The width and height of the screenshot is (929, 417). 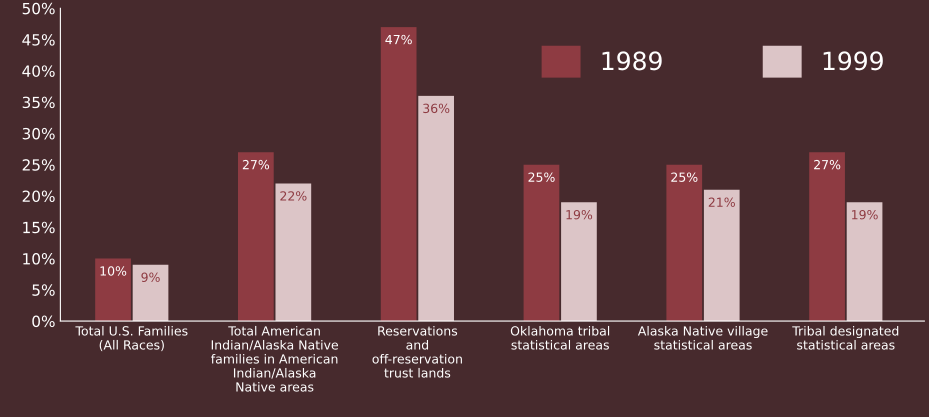 What do you see at coordinates (38, 71) in the screenshot?
I see `y-tick-label: 40%` at bounding box center [38, 71].